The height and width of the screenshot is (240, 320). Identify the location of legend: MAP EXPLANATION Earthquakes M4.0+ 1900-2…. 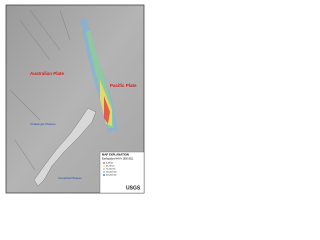
(122, 172).